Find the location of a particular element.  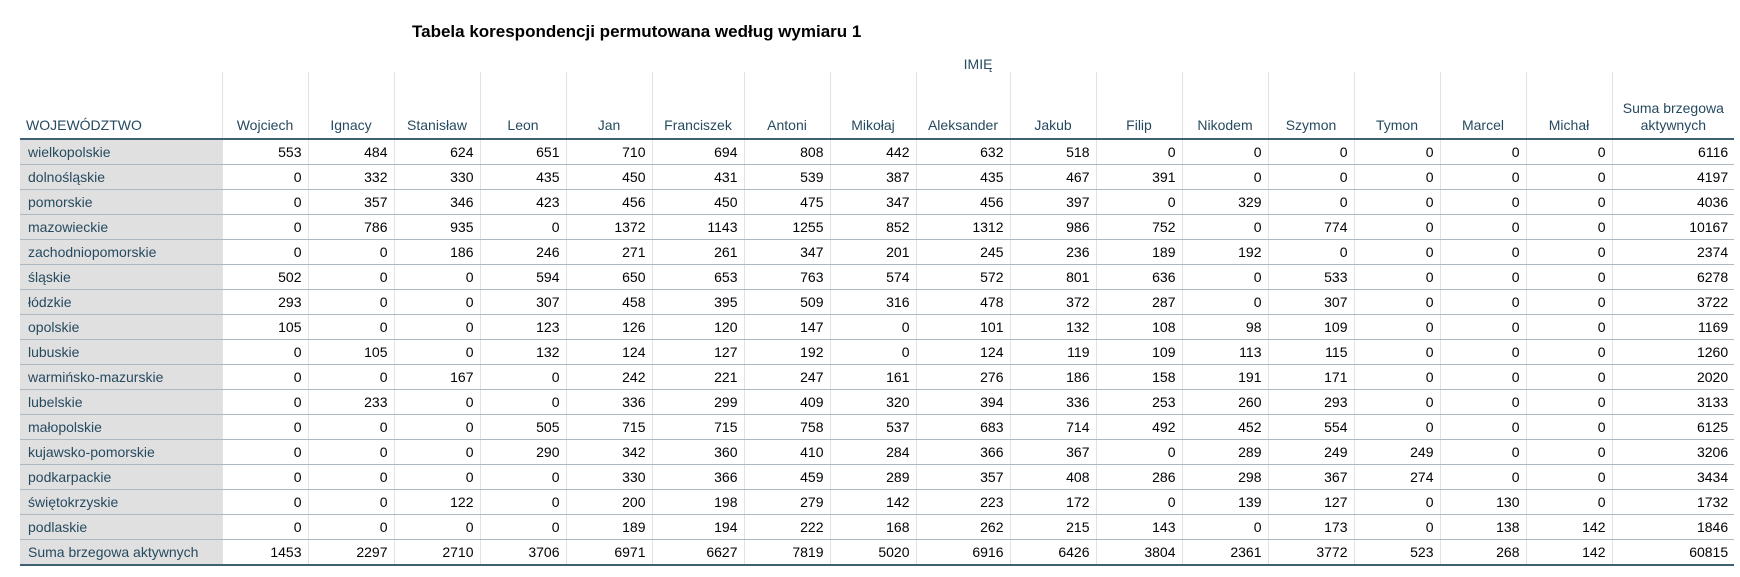

table-cell: 186 is located at coordinates (1052, 377).